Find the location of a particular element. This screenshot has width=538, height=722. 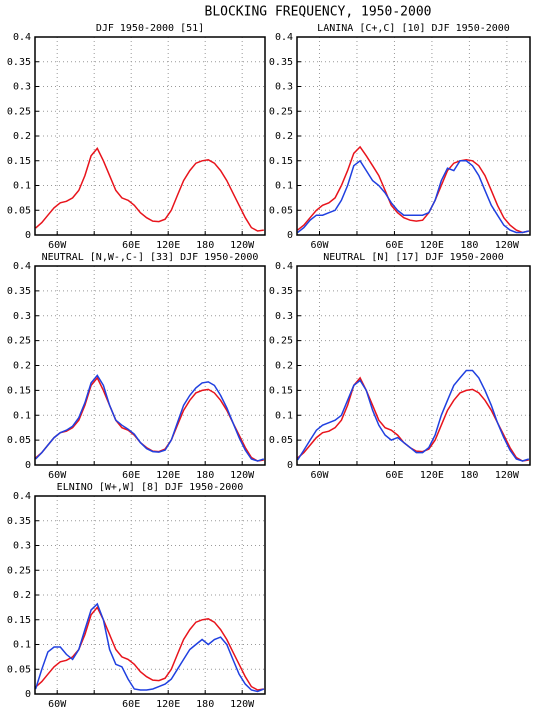

figure-title: BLOCKING FREQUENCY, 1950-2000 is located at coordinates (318, 12).